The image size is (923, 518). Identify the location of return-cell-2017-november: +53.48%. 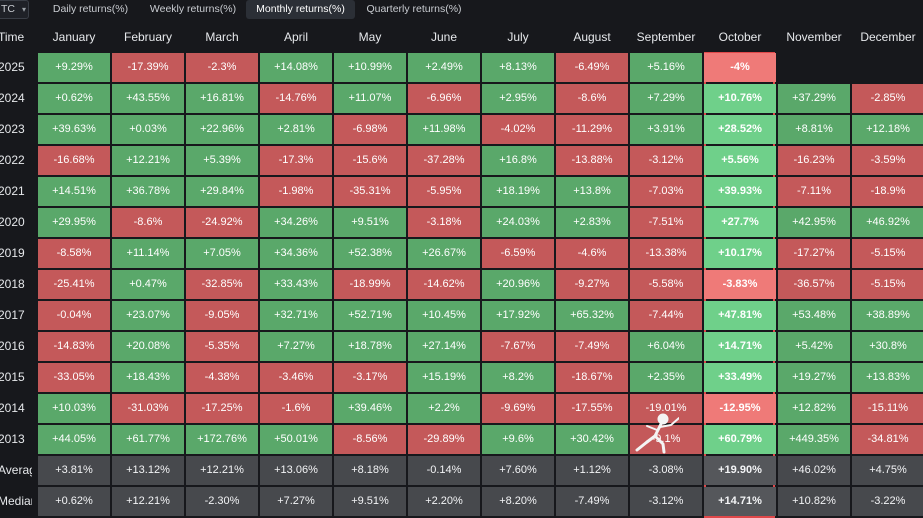
(814, 315).